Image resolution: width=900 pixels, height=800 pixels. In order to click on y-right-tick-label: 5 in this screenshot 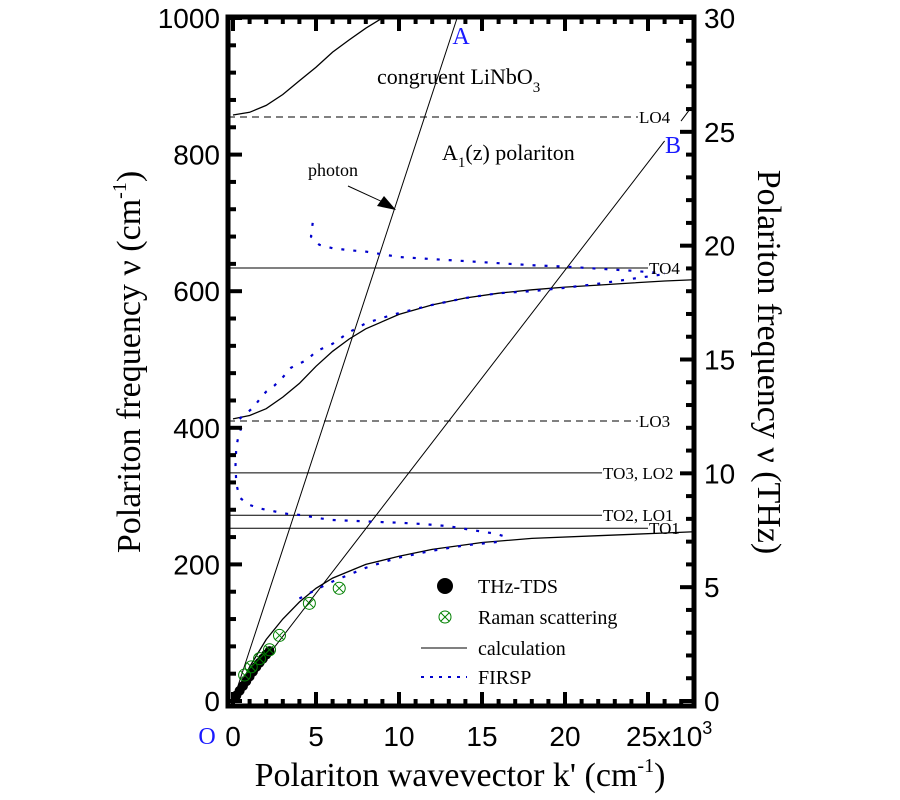, I will do `click(712, 587)`.